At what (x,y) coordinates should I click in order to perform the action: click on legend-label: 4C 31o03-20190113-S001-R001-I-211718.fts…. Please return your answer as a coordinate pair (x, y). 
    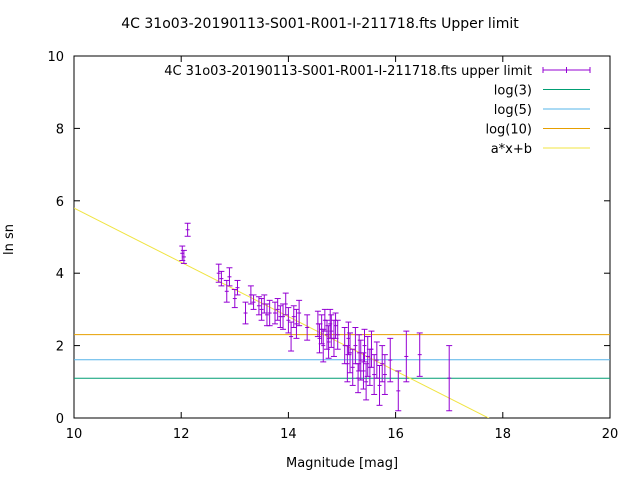
    Looking at the image, I should click on (348, 71).